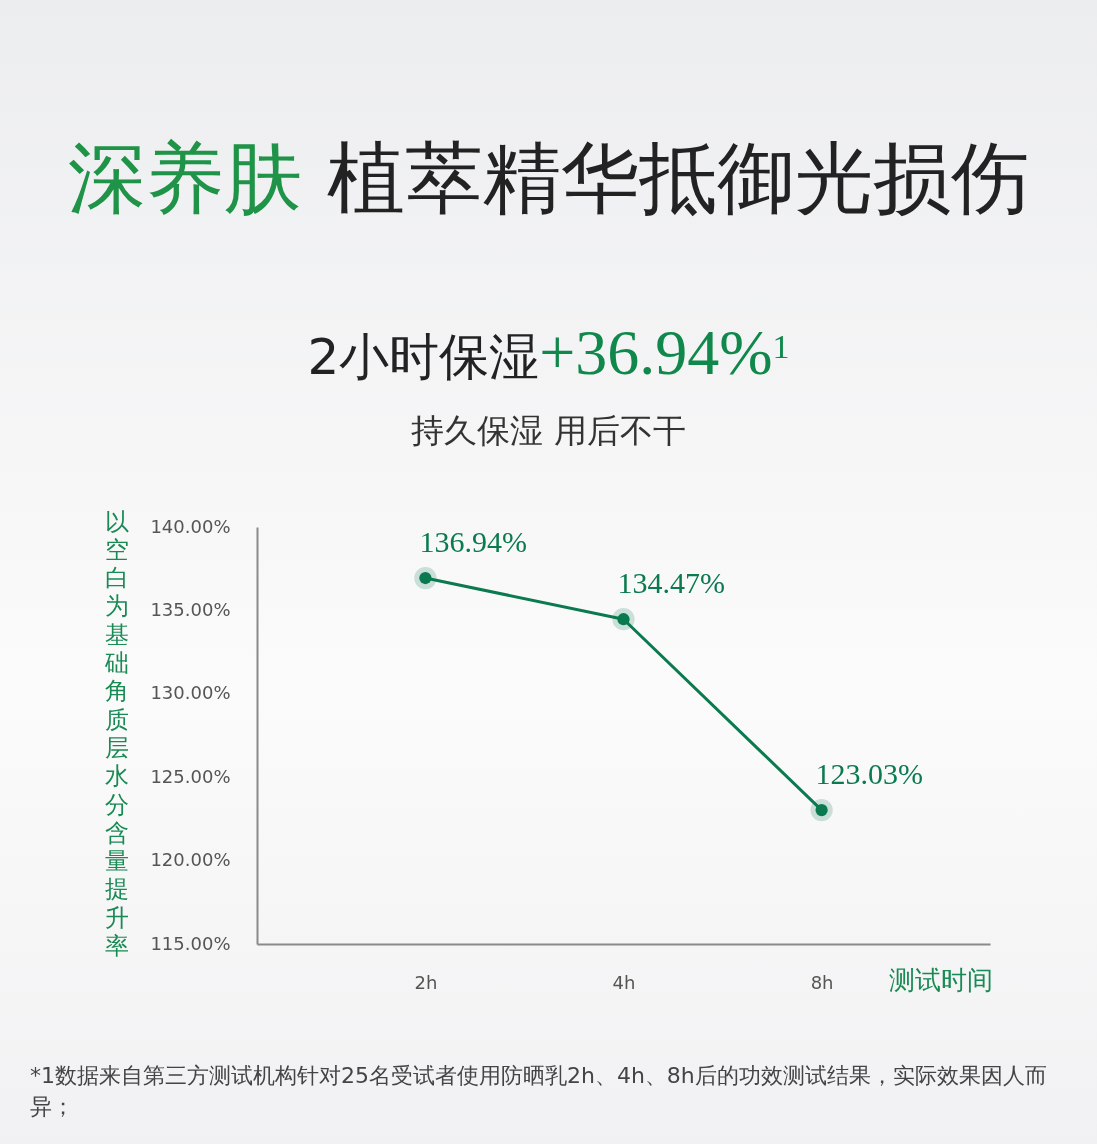  Describe the element at coordinates (548, 383) in the screenshot. I see `text: 2小时保湿+36.94%$^{1}$ 持久保湿 用后不干` at that location.